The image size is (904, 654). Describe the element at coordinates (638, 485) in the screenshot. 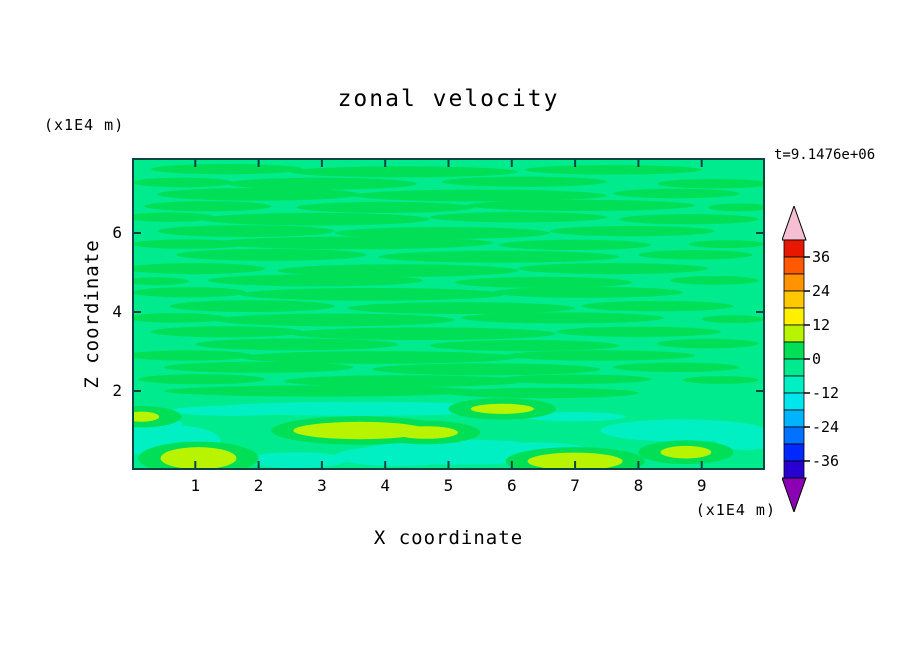

I see `x-axis-tick-label: 8` at that location.